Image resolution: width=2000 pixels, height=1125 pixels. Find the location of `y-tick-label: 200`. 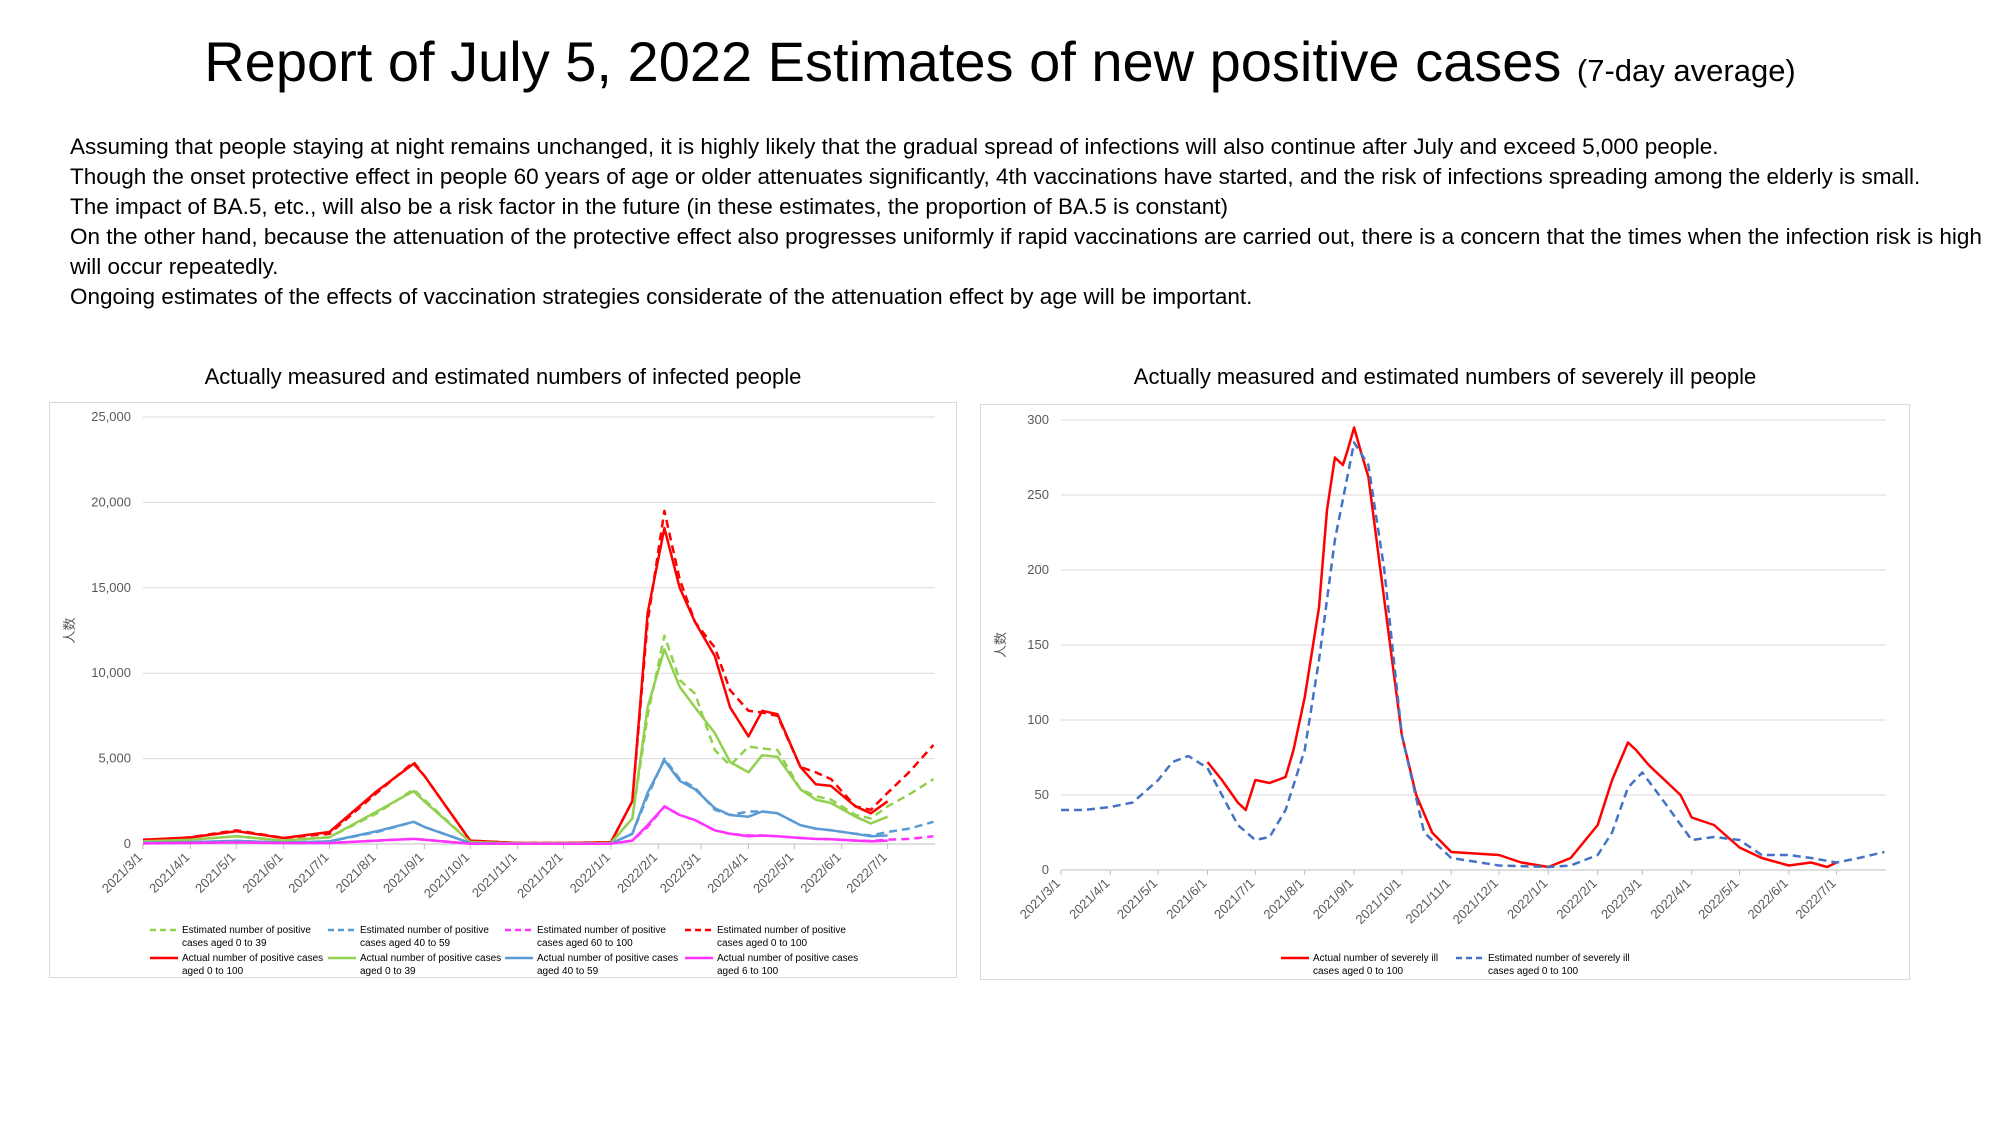

y-tick-label: 200 is located at coordinates (1038, 569).